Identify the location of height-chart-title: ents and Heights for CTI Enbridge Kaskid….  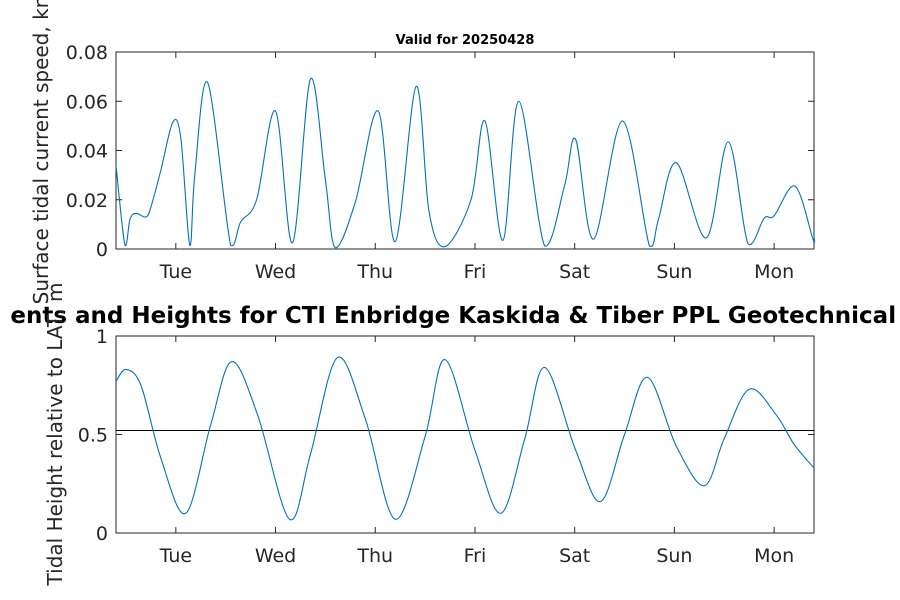
(455, 316).